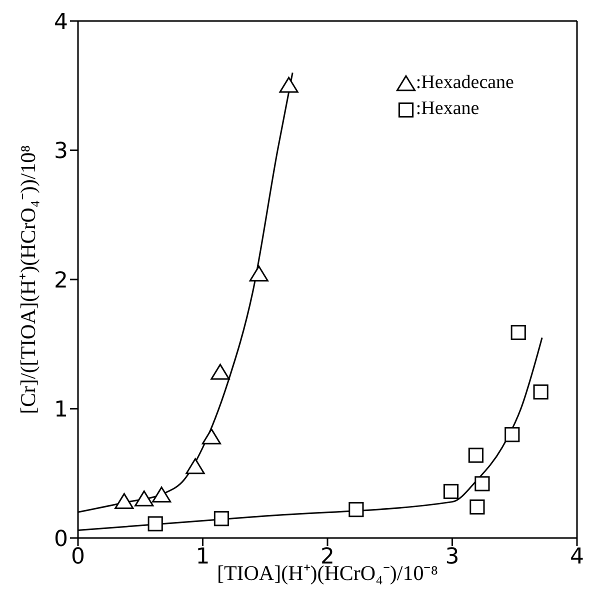  Describe the element at coordinates (61, 410) in the screenshot. I see `y-tick-label: 1` at that location.